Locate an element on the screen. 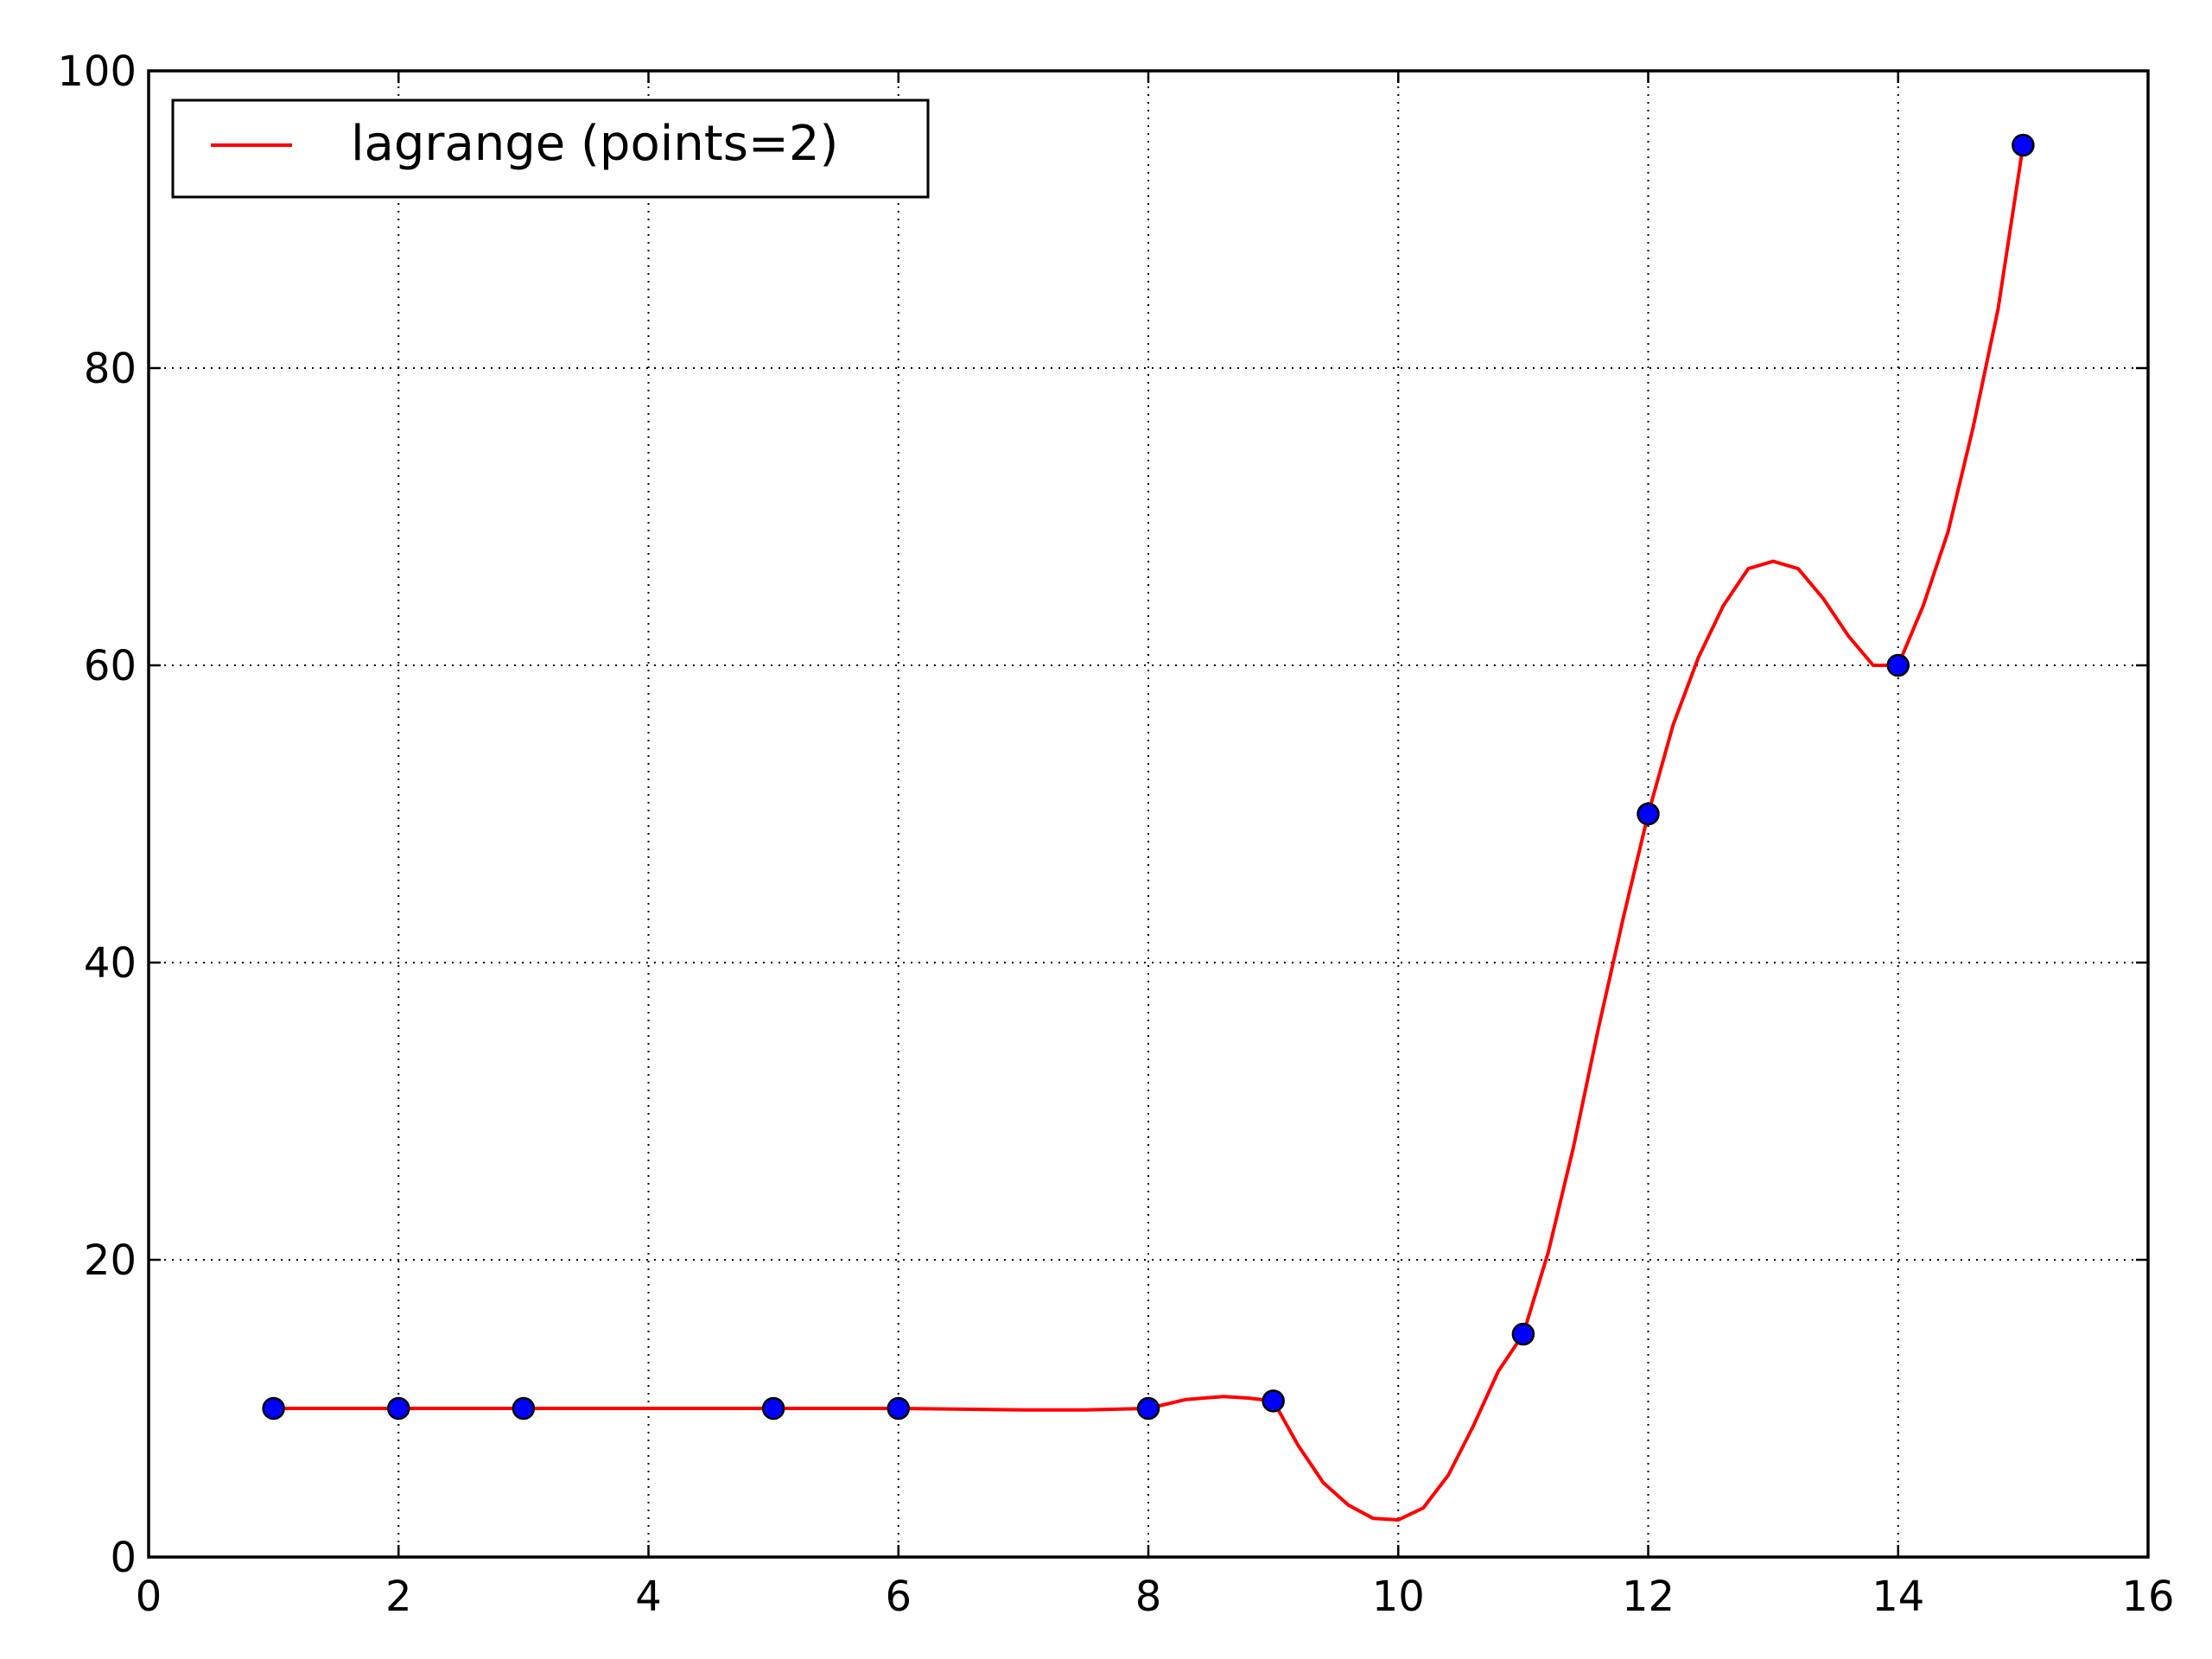  legend: lagrange (points=2) is located at coordinates (550, 149).